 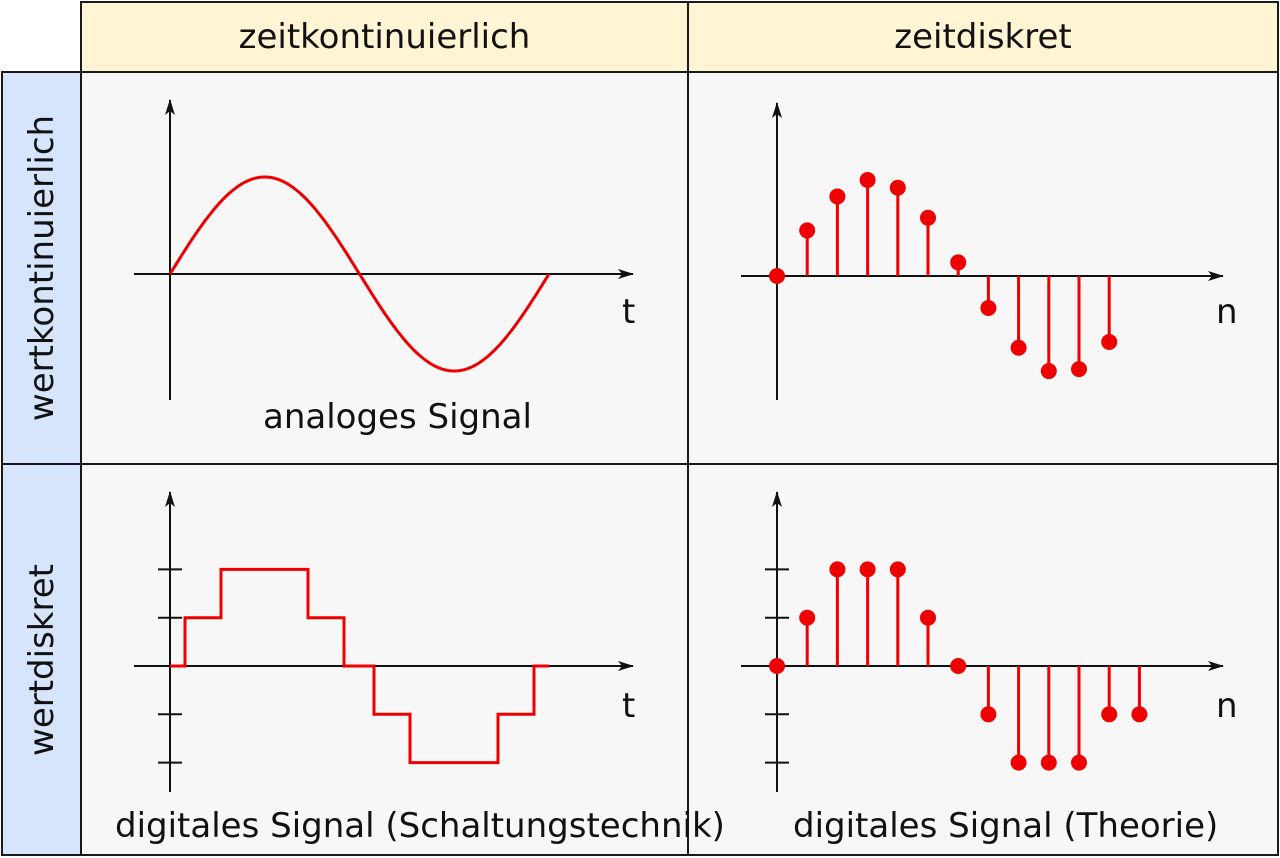 I want to click on header-zeitkontinuierlich-label: zeitkontinuierlich, so click(x=384, y=37).